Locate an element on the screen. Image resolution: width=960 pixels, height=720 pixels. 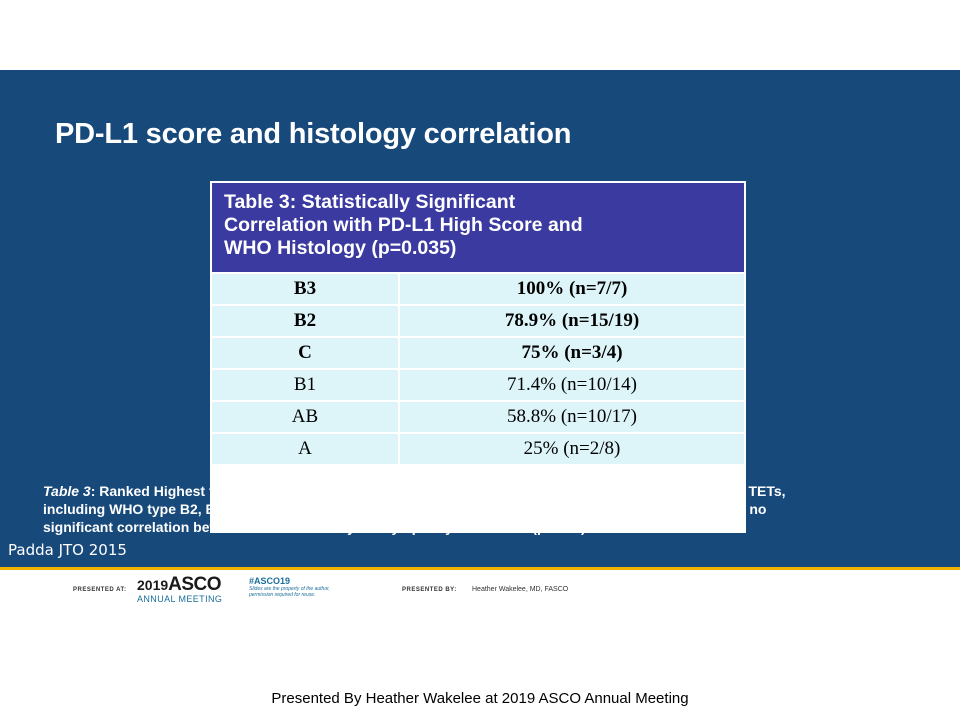
score-cell: 71.4% (n=10/14) is located at coordinates (572, 385).